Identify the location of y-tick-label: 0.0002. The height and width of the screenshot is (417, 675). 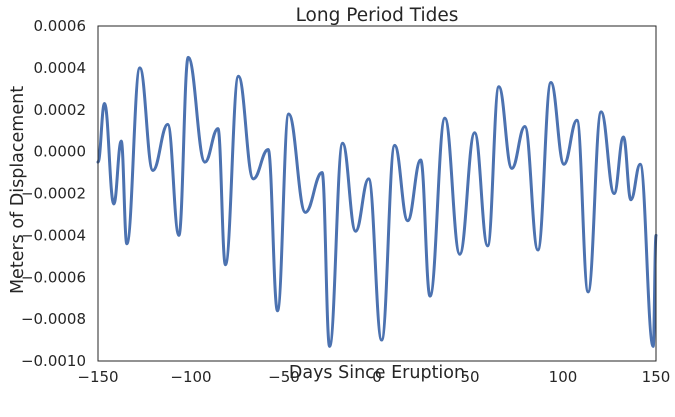
(60, 110).